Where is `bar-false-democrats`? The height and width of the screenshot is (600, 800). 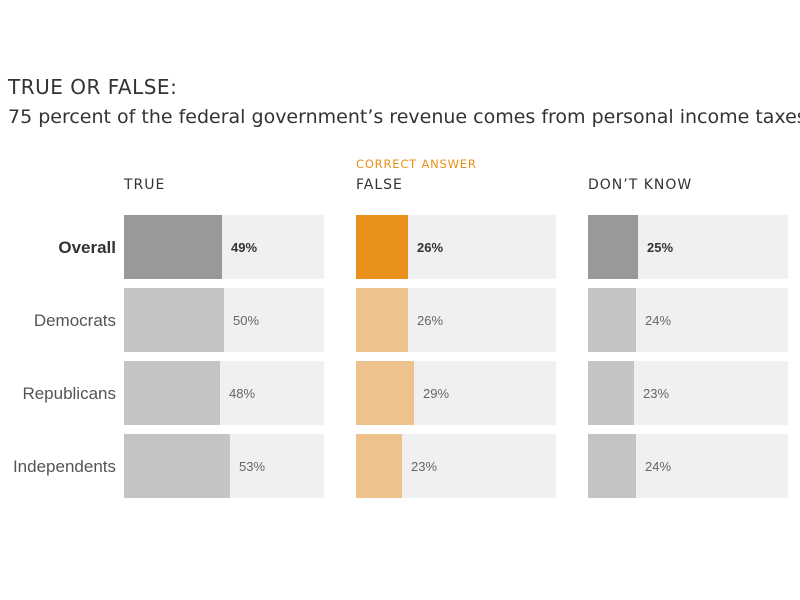 bar-false-democrats is located at coordinates (382, 320).